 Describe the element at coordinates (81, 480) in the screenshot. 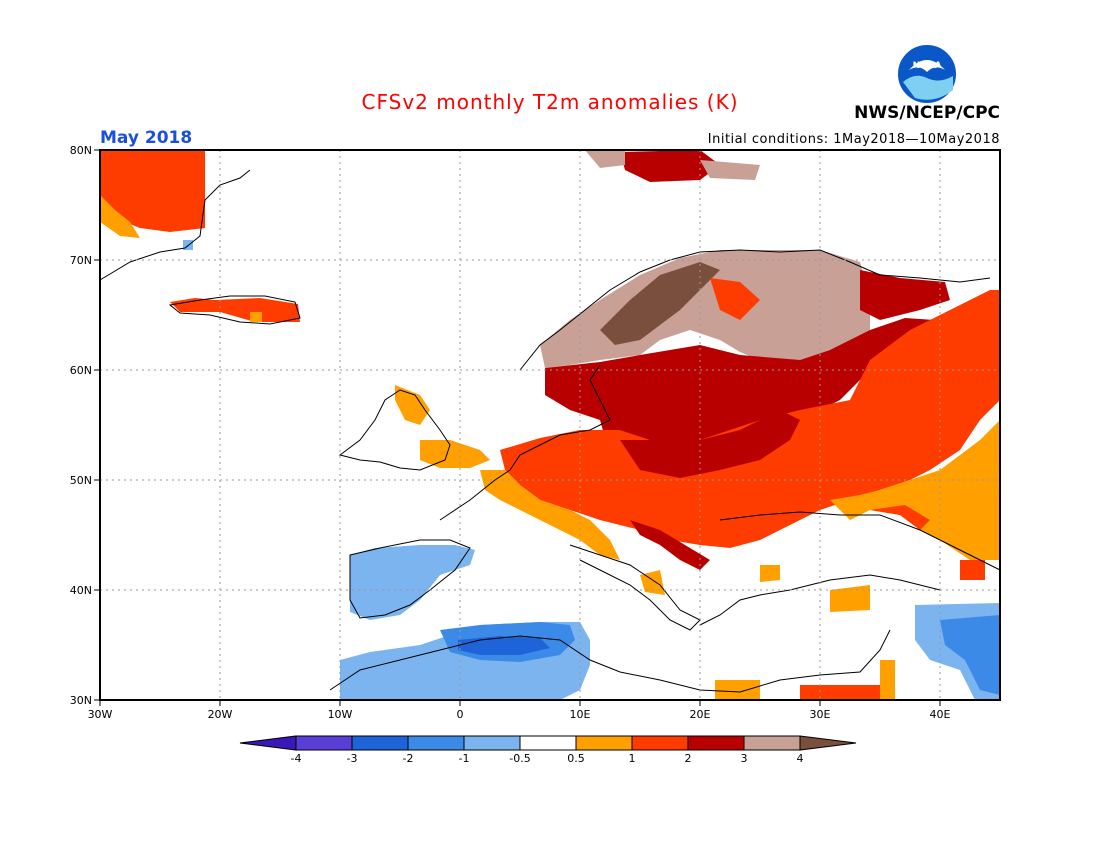

I see `lat-label-50n: 50N` at that location.